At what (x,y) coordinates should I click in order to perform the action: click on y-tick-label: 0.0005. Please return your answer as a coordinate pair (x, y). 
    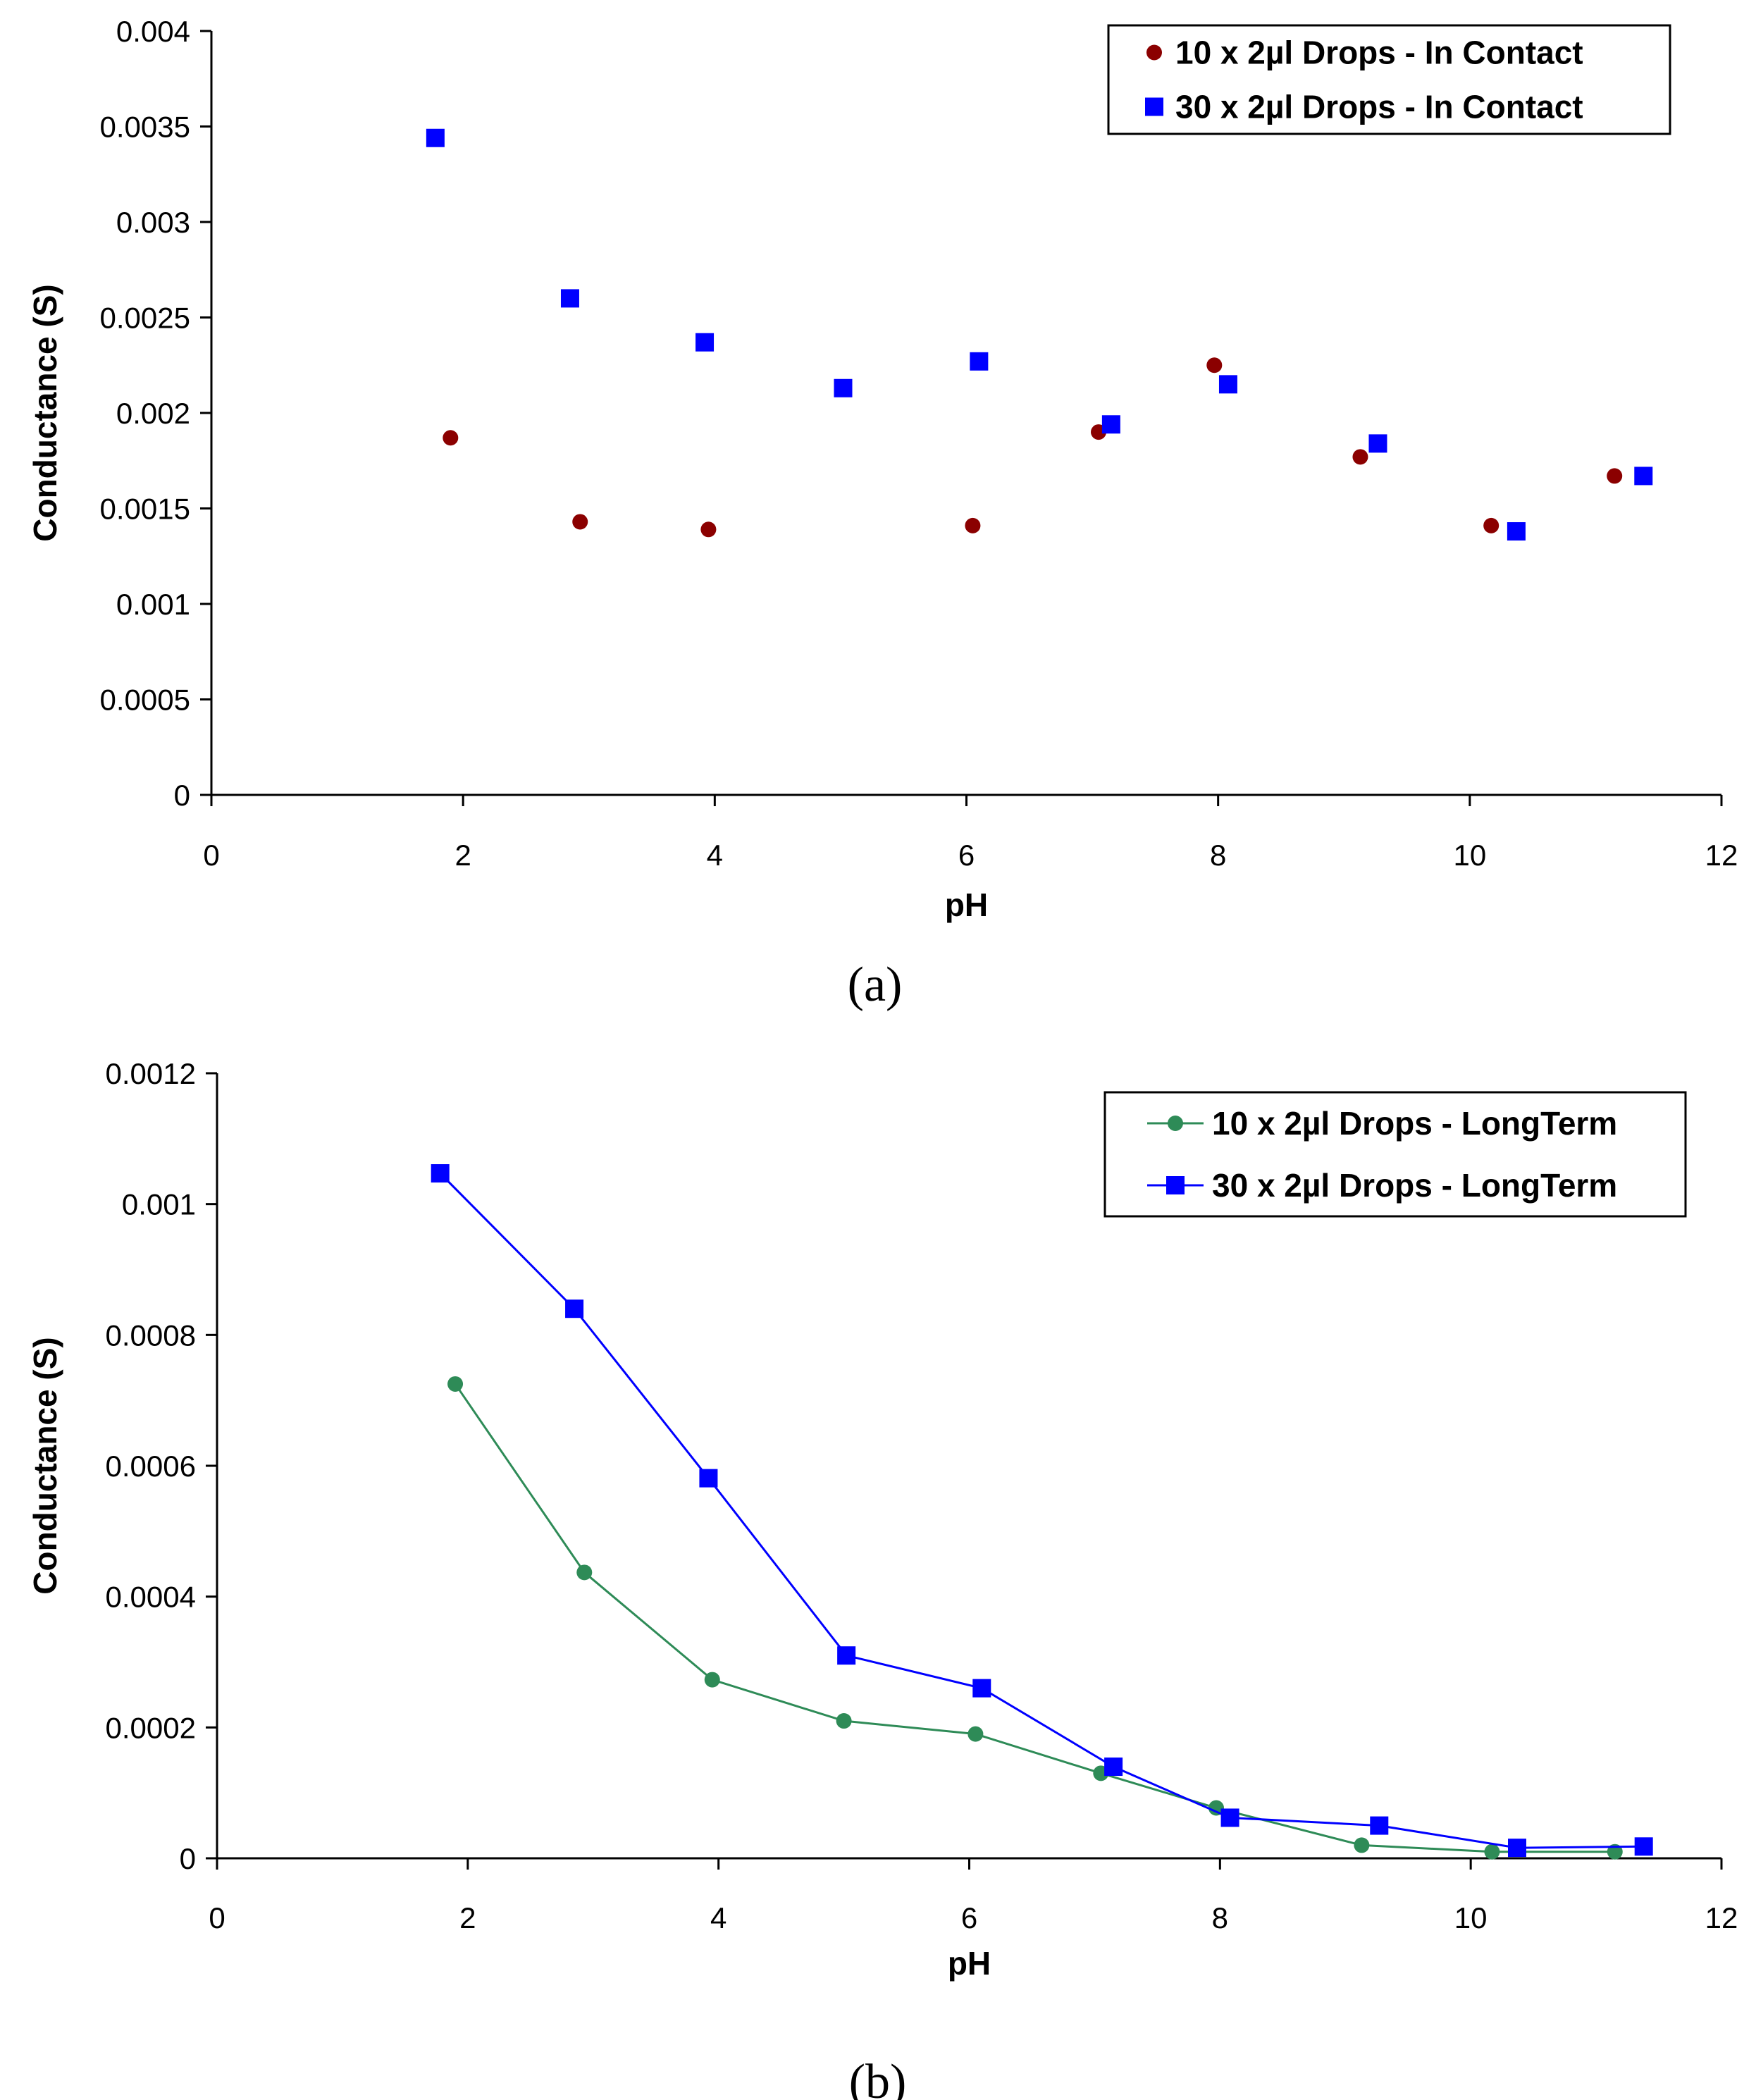
    Looking at the image, I should click on (145, 700).